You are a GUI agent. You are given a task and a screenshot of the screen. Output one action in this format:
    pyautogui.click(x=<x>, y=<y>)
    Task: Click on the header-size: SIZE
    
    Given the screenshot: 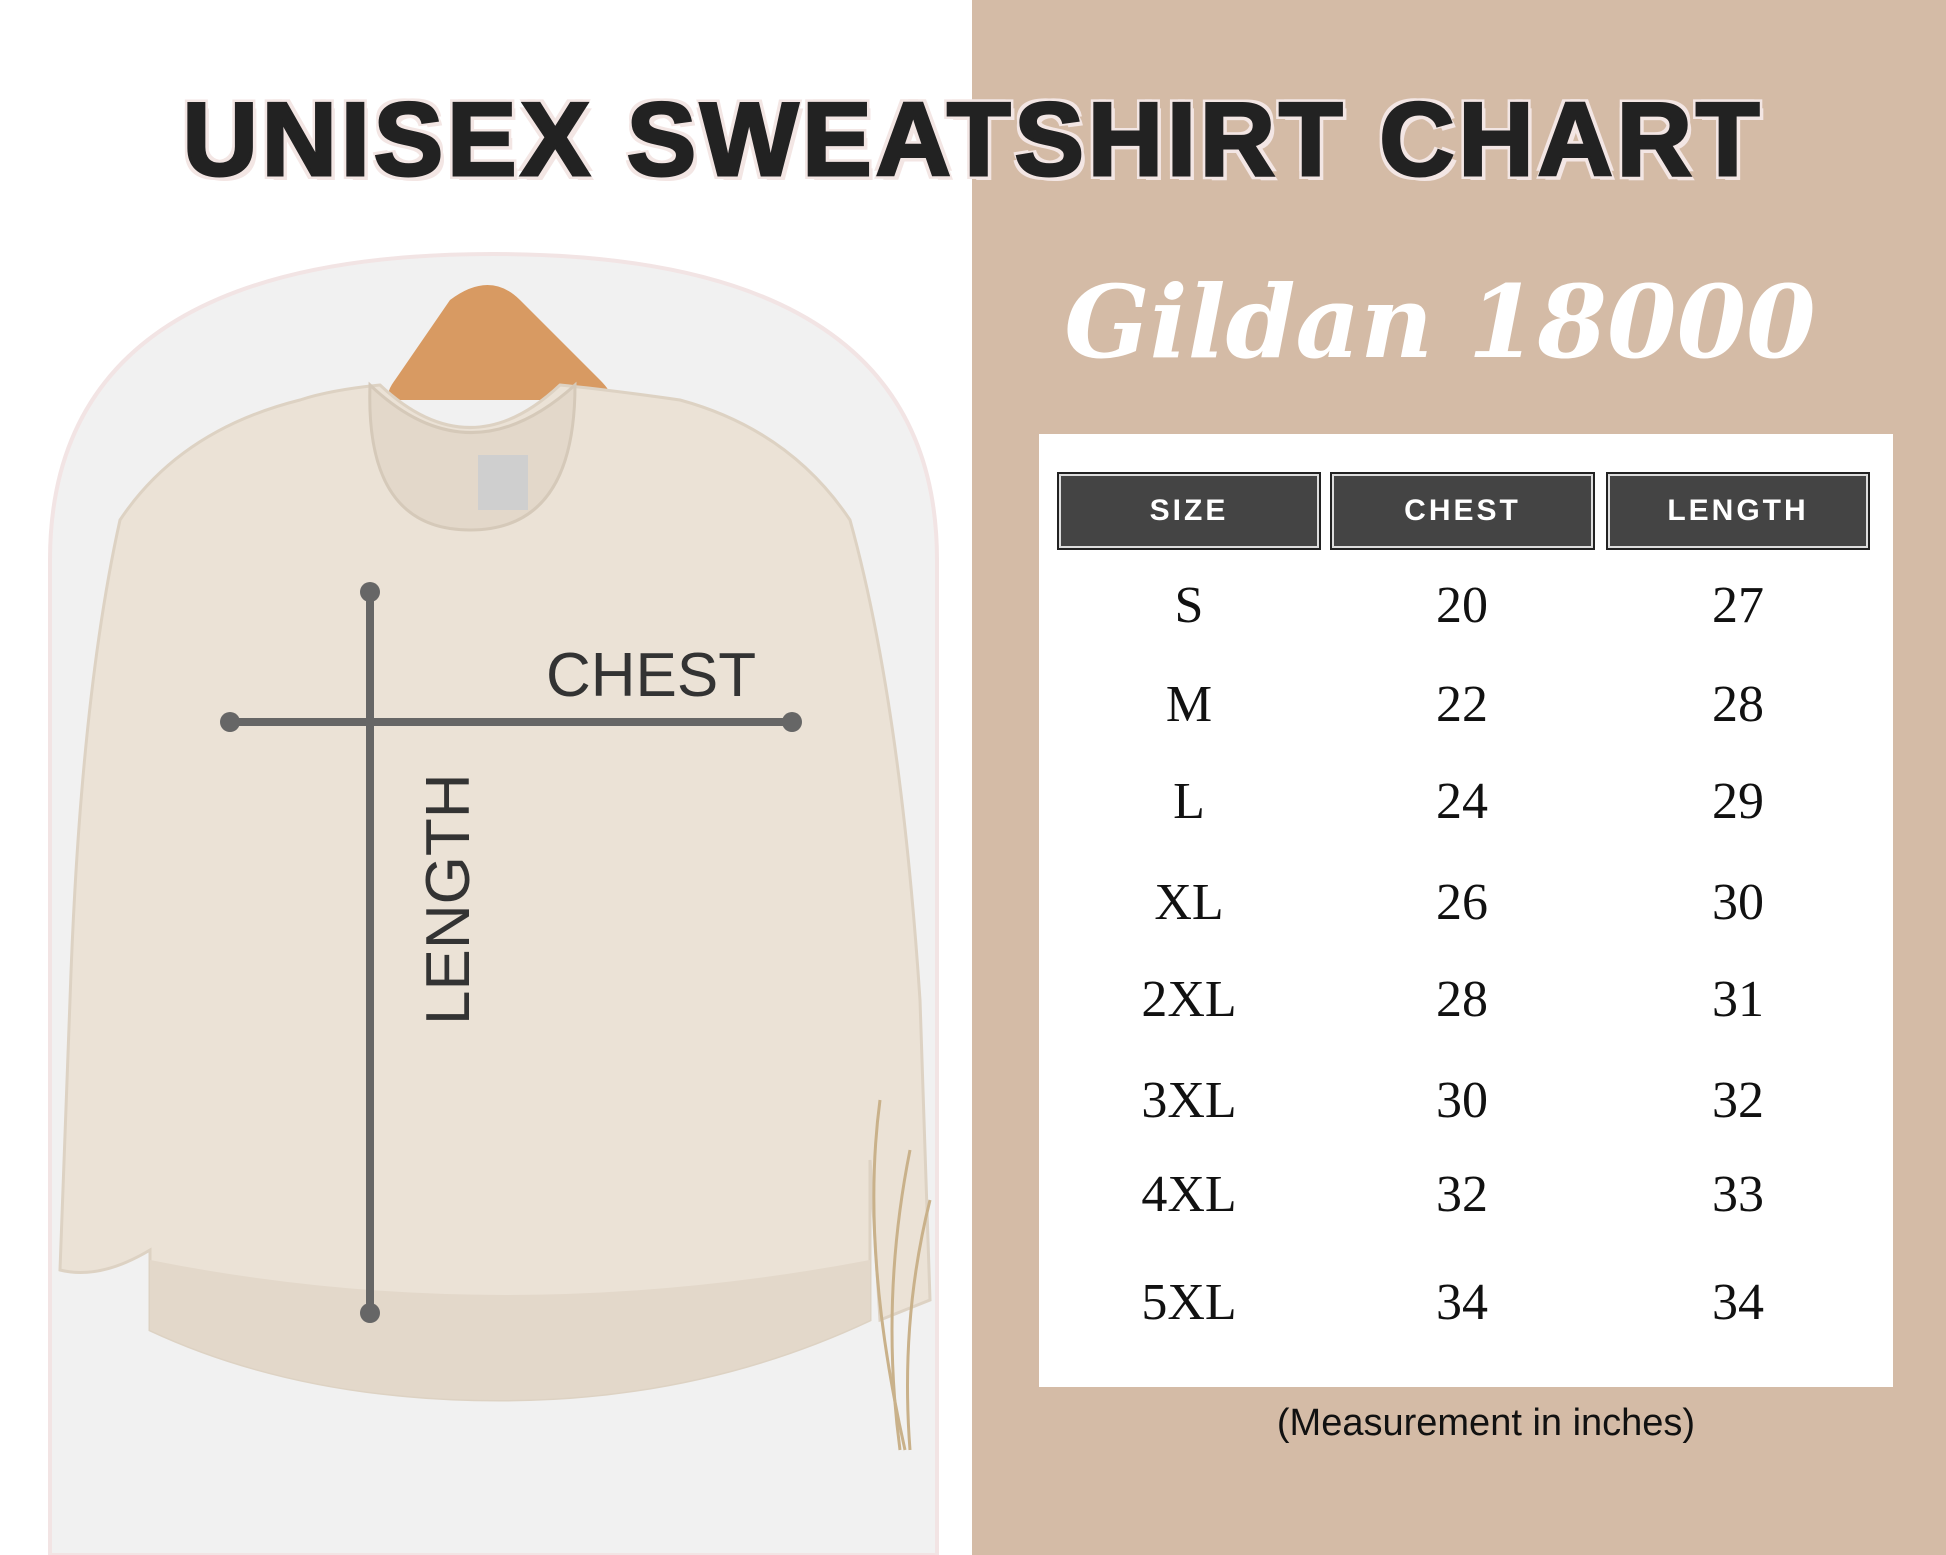 What is the action you would take?
    pyautogui.click(x=1189, y=511)
    